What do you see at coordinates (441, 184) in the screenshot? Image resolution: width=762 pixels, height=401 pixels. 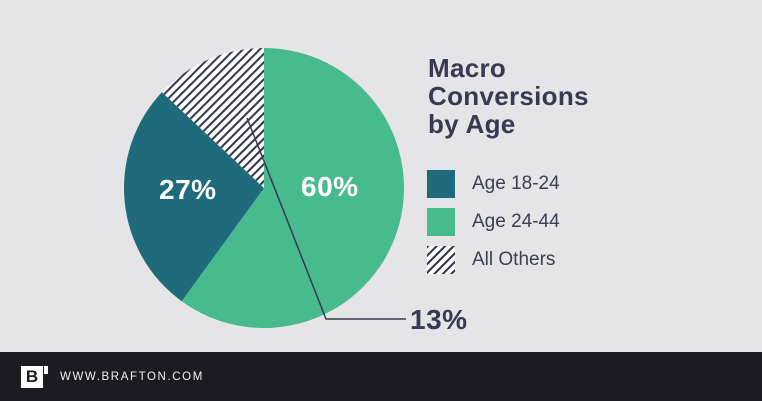 I see `legend-swatch-teal-icon` at bounding box center [441, 184].